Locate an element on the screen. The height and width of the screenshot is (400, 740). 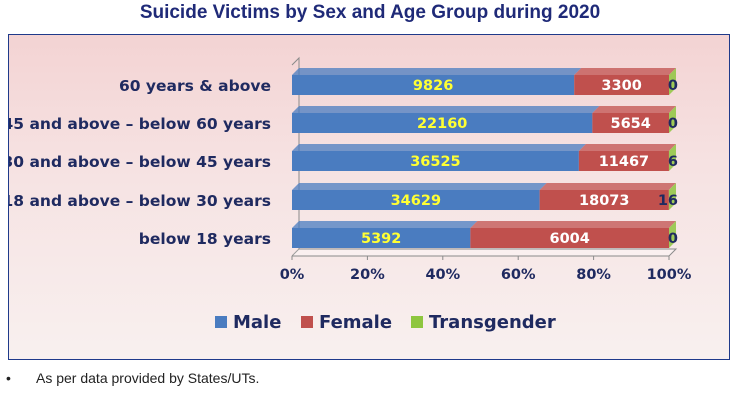
category-label-below-18-years: below 18 years is located at coordinates (205, 239).